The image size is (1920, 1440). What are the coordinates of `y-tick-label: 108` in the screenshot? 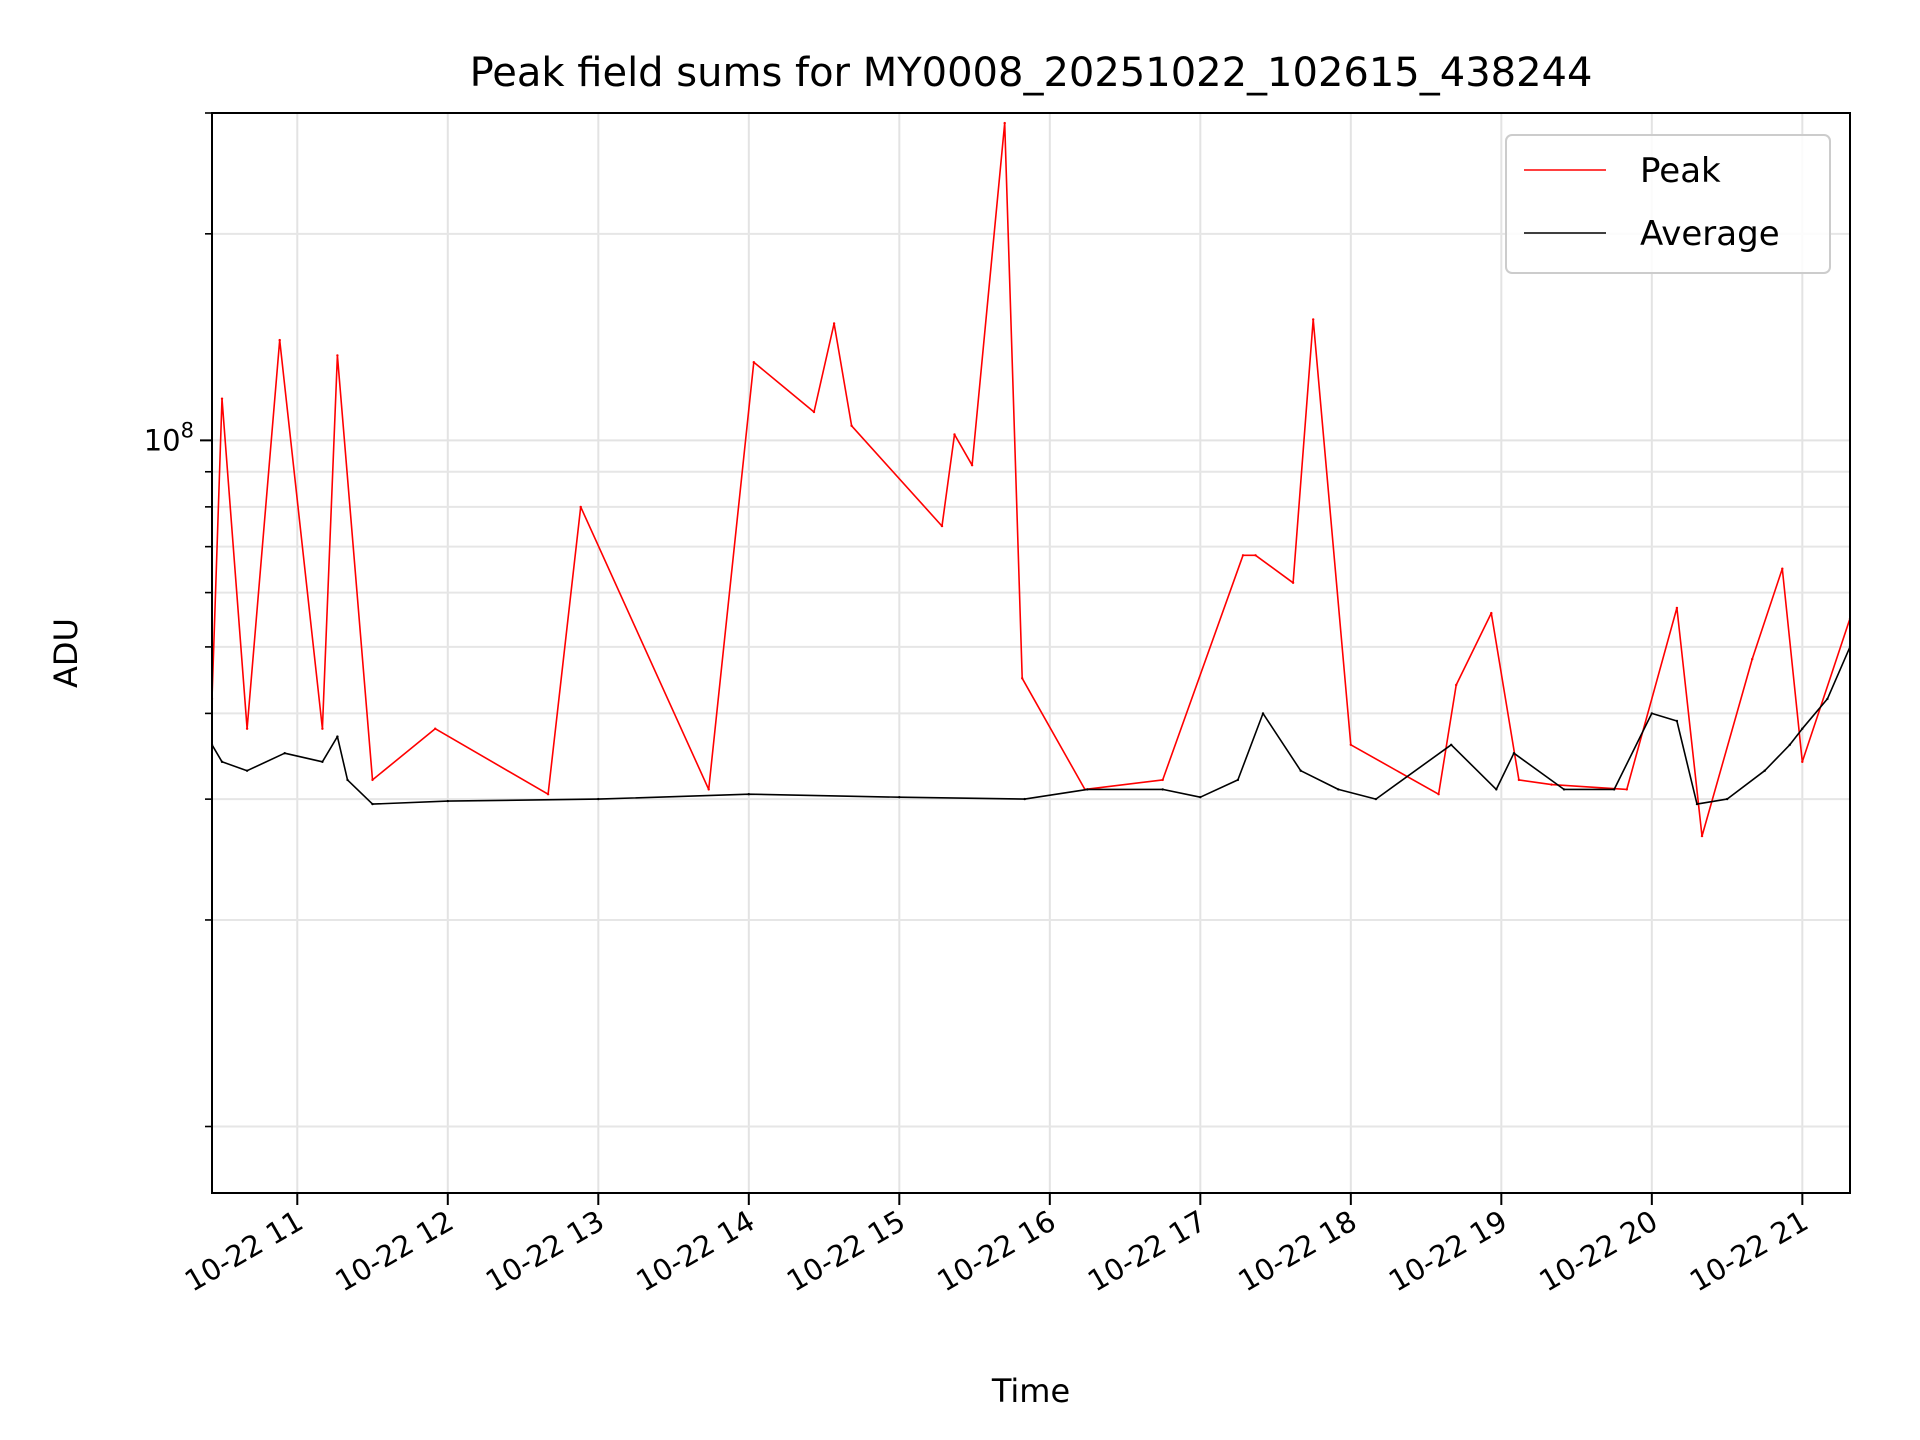 It's located at (169, 437).